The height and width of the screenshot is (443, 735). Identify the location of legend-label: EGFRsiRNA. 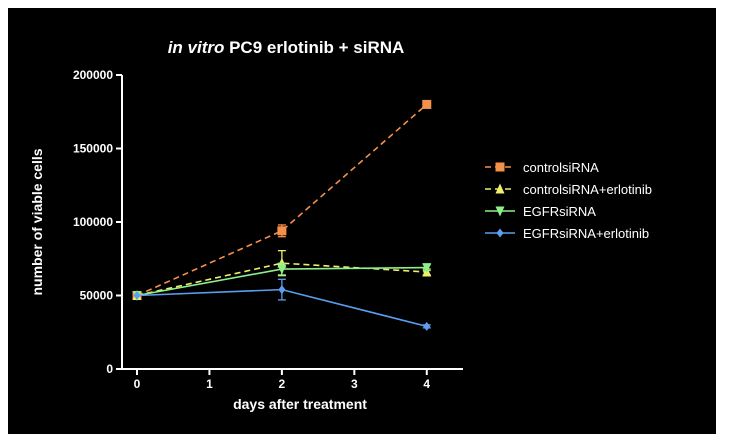
(559, 211).